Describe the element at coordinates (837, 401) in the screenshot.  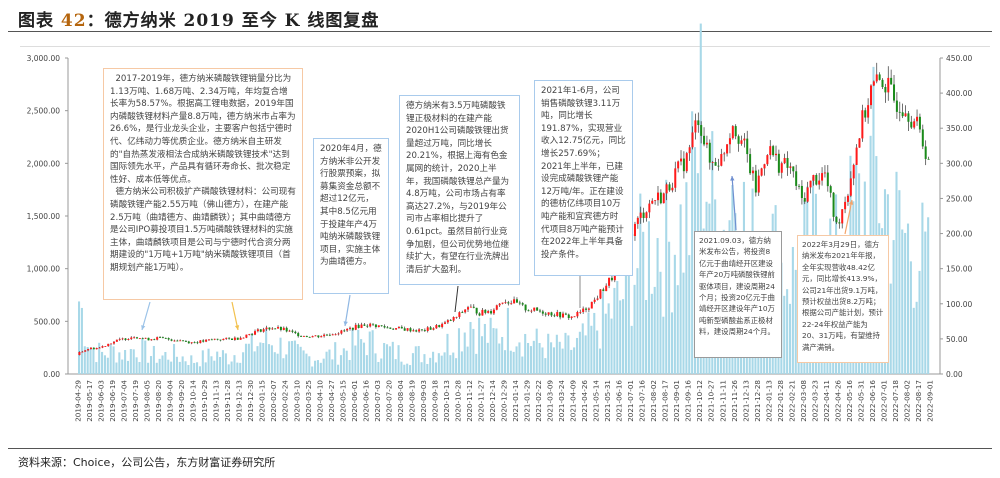
I see `x-tick-label: 2022-04-26` at that location.